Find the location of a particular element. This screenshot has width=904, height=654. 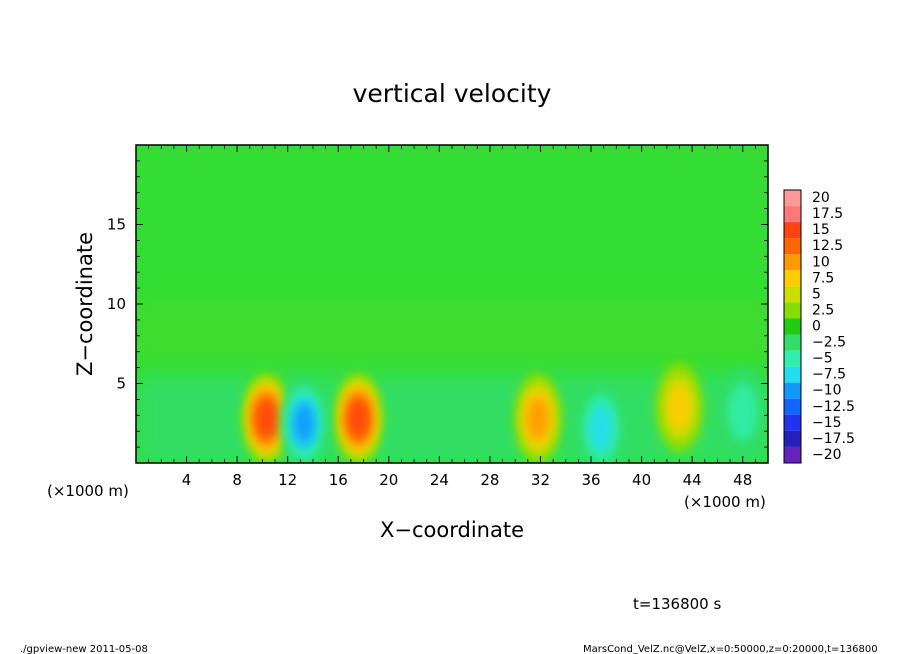

colorbar-frame is located at coordinates (792, 326).